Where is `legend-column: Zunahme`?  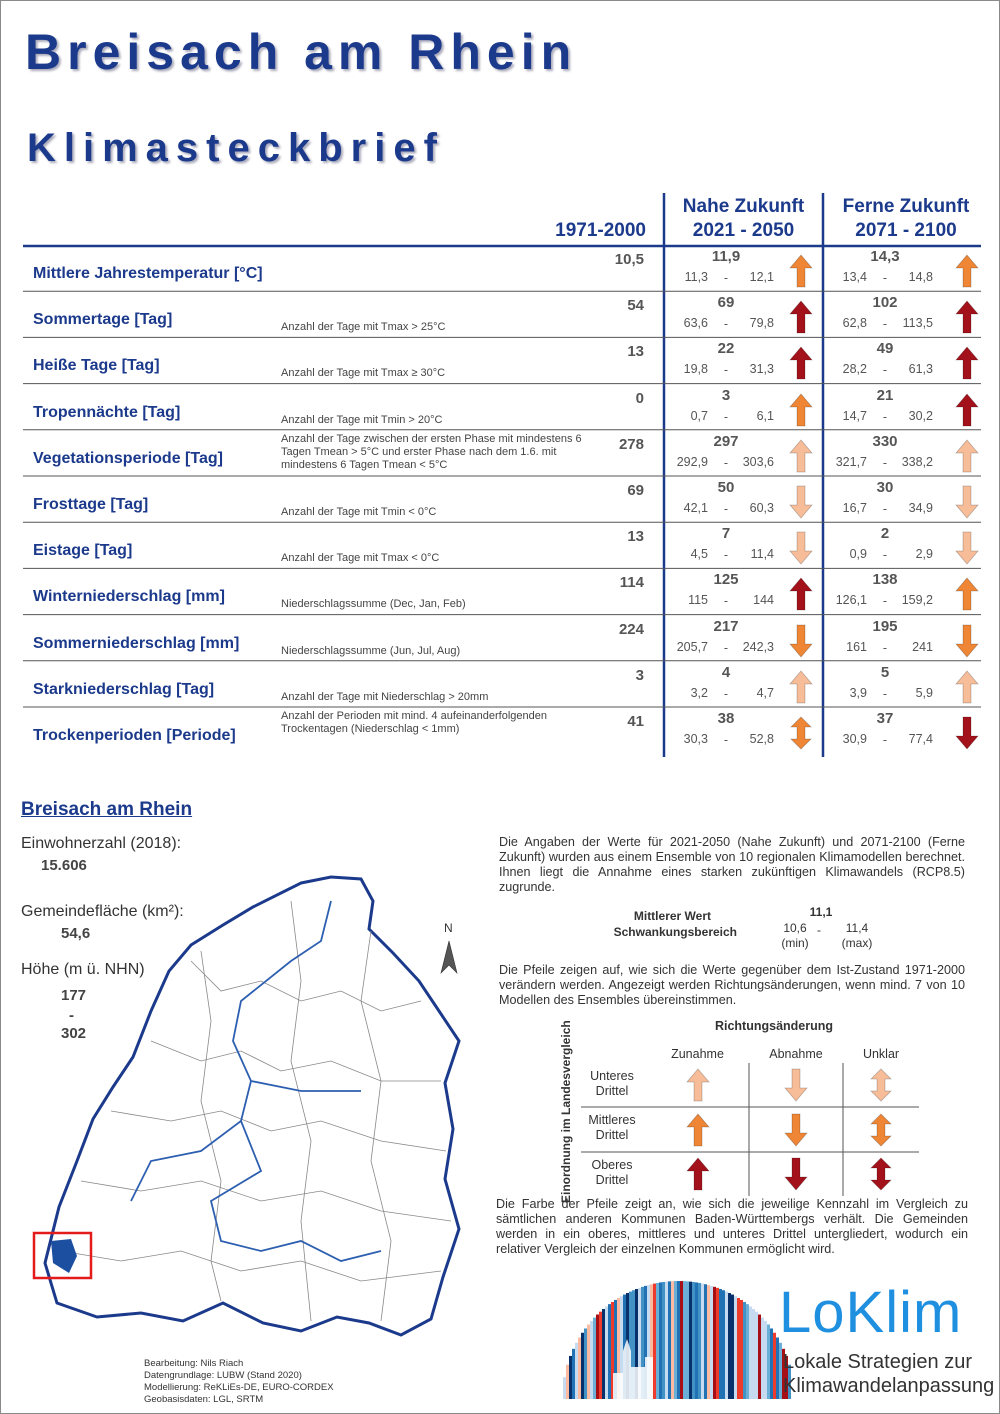
legend-column: Zunahme is located at coordinates (697, 1054).